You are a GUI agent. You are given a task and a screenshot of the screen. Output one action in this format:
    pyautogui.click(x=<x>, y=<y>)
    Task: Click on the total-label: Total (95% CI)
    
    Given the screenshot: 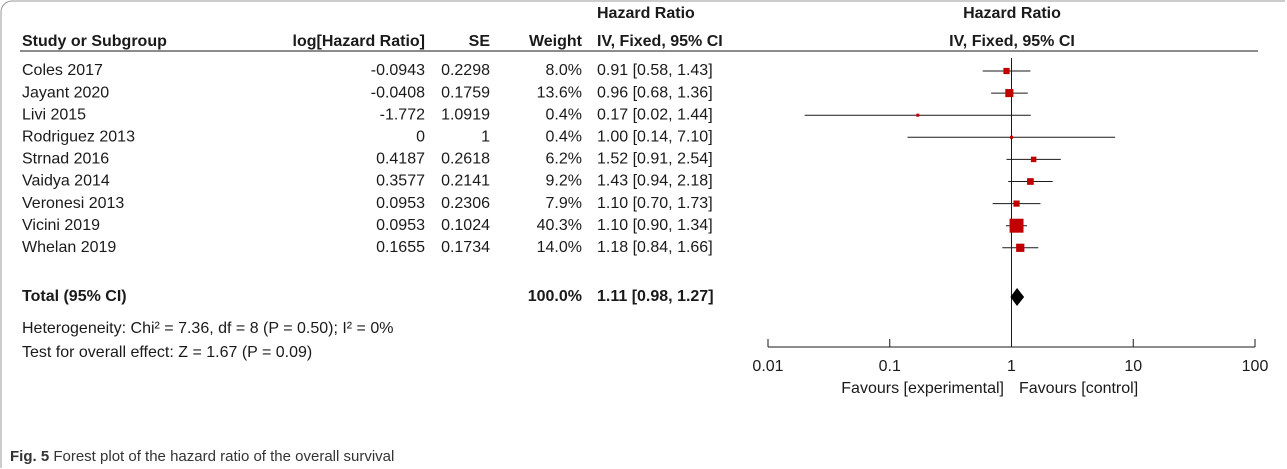 What is the action you would take?
    pyautogui.click(x=74, y=296)
    